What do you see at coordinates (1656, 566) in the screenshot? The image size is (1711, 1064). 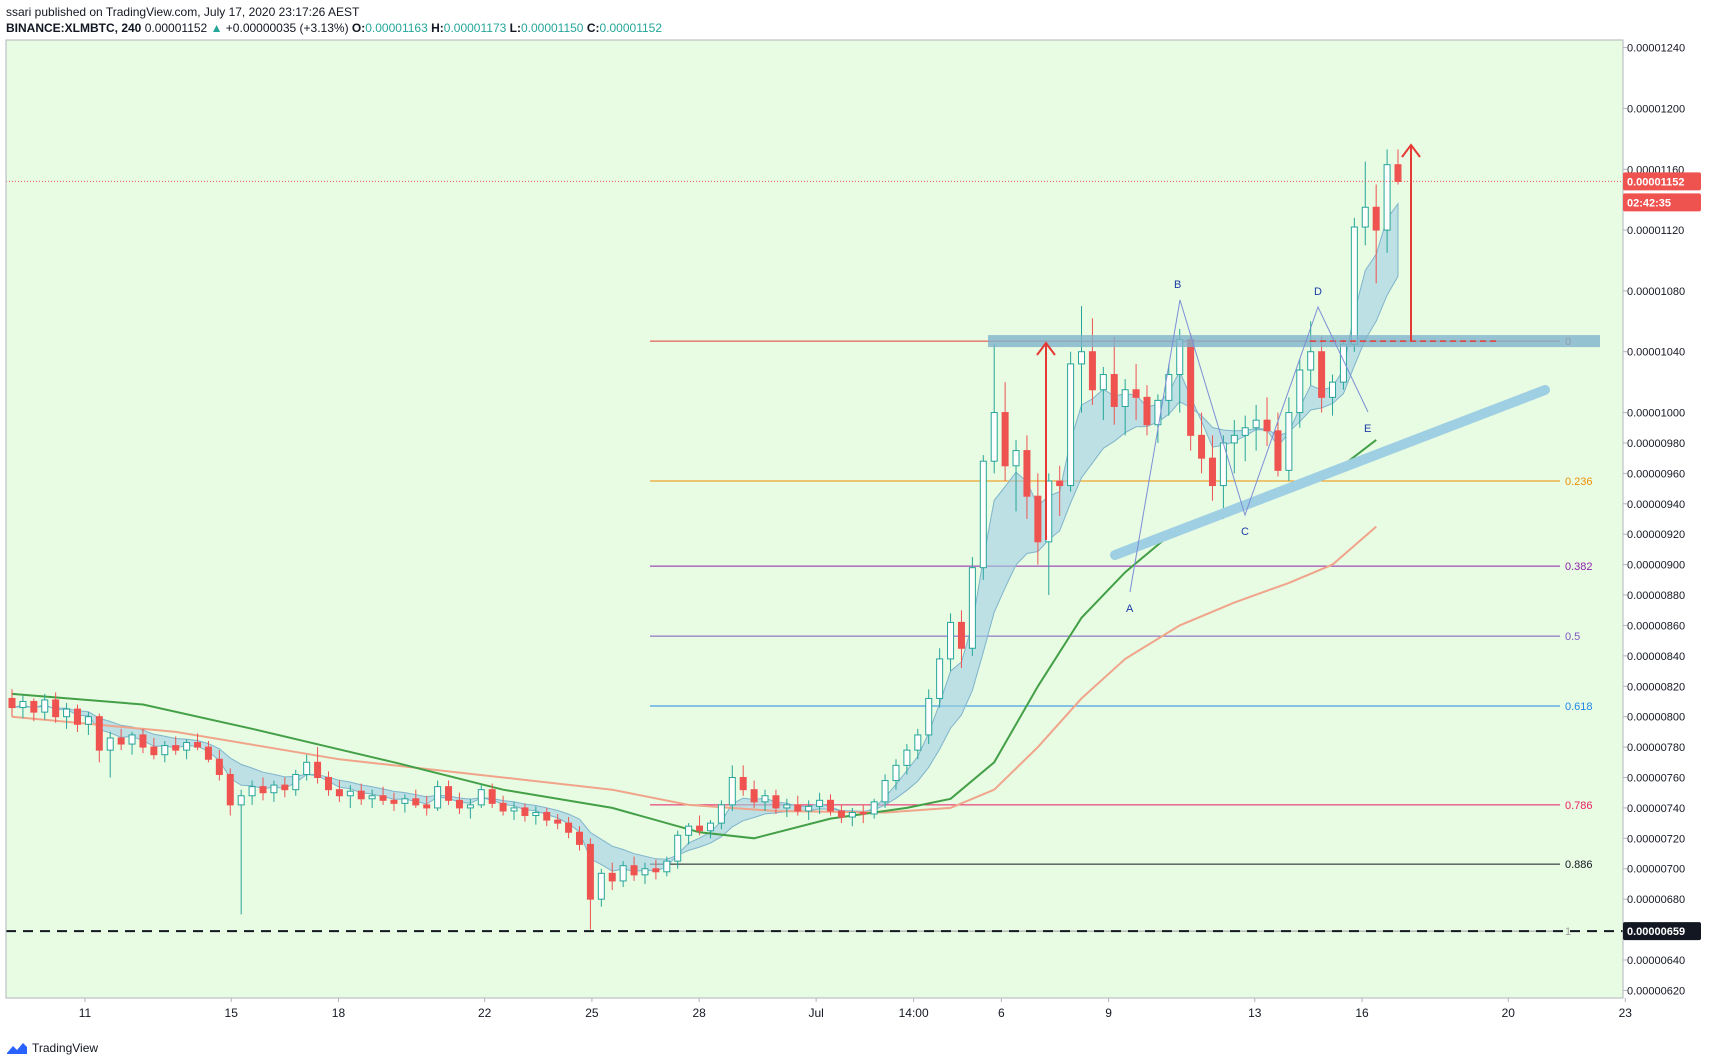 I see `y-tick-label: 0.00000900` at bounding box center [1656, 566].